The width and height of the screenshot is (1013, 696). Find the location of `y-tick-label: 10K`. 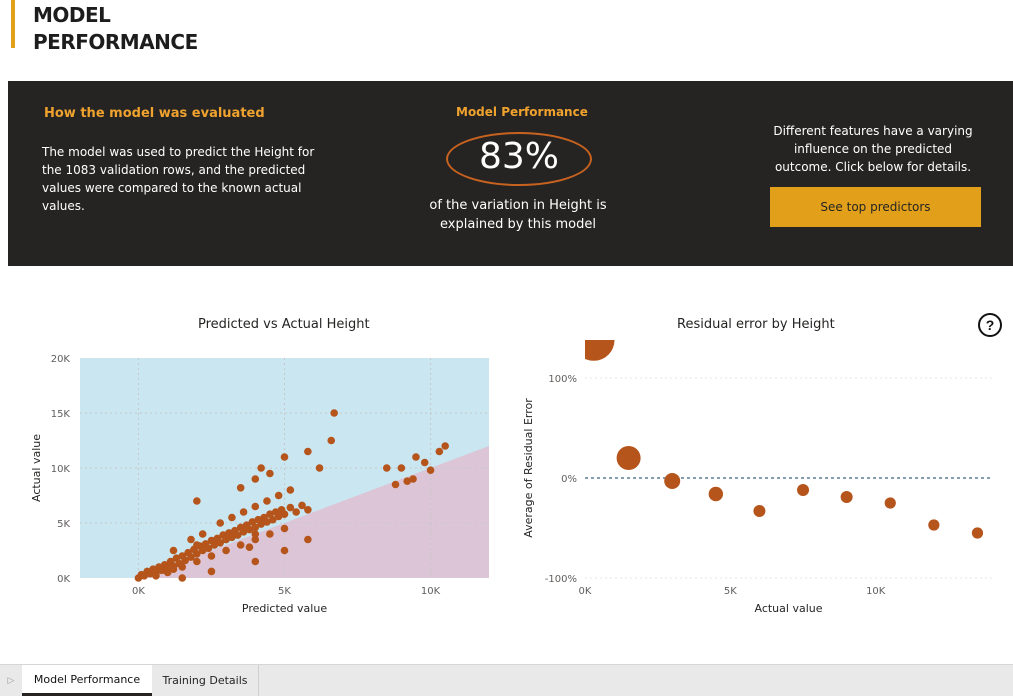

y-tick-label: 10K is located at coordinates (61, 469).